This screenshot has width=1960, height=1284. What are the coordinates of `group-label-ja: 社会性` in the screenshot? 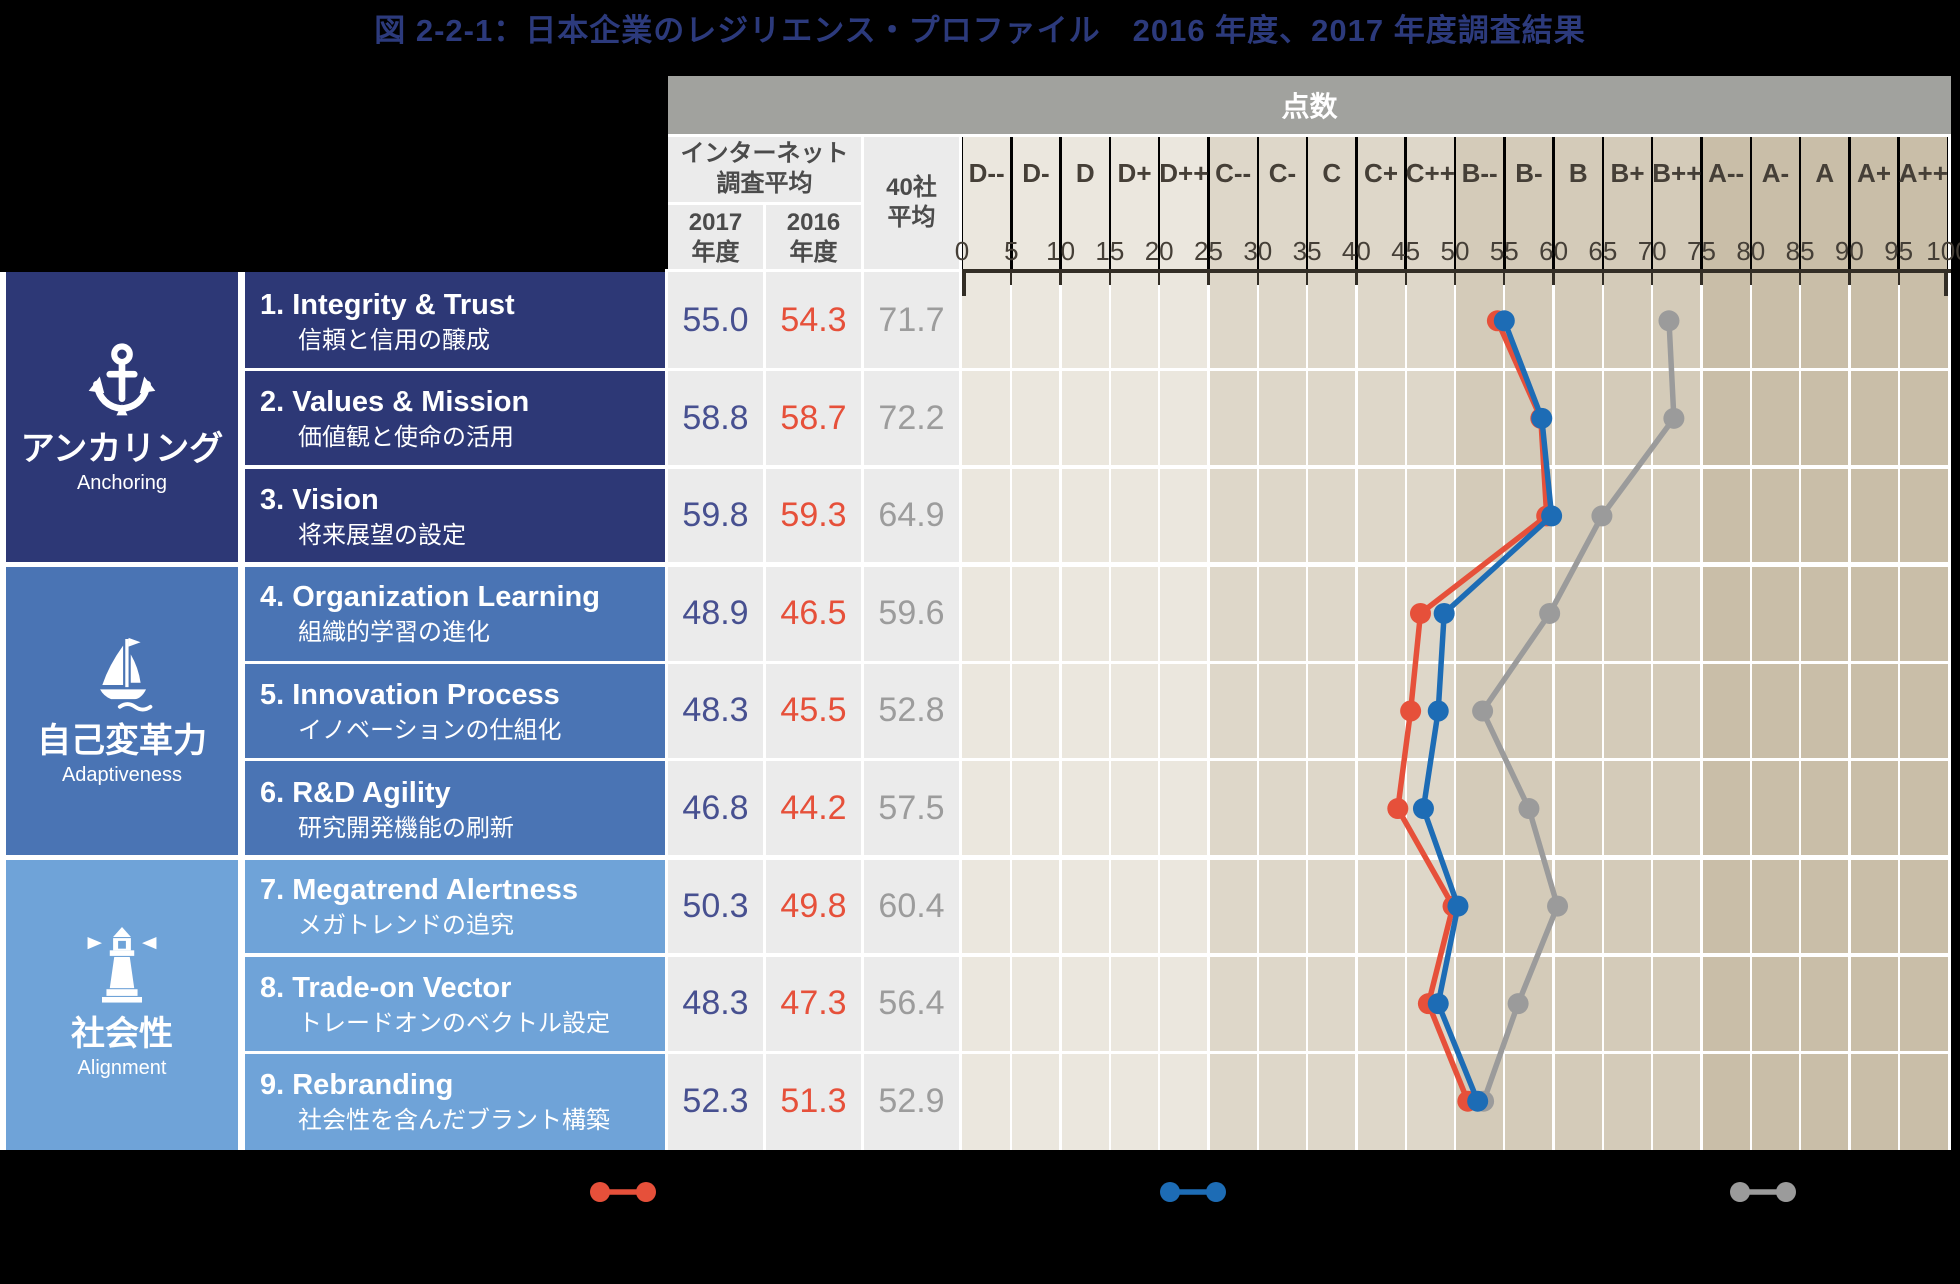 It's located at (122, 1034).